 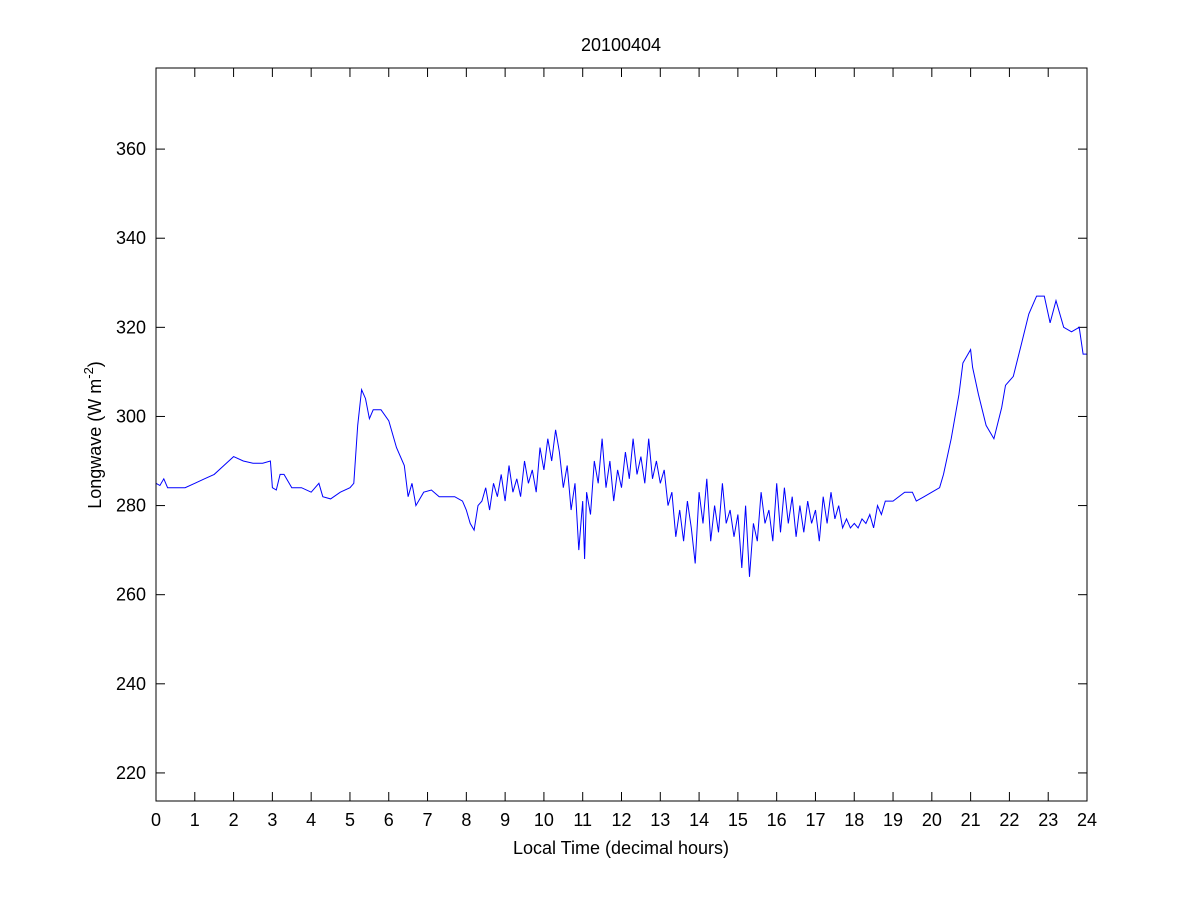 What do you see at coordinates (93, 435) in the screenshot?
I see `y-axis-label: Longwave (W m-2)` at bounding box center [93, 435].